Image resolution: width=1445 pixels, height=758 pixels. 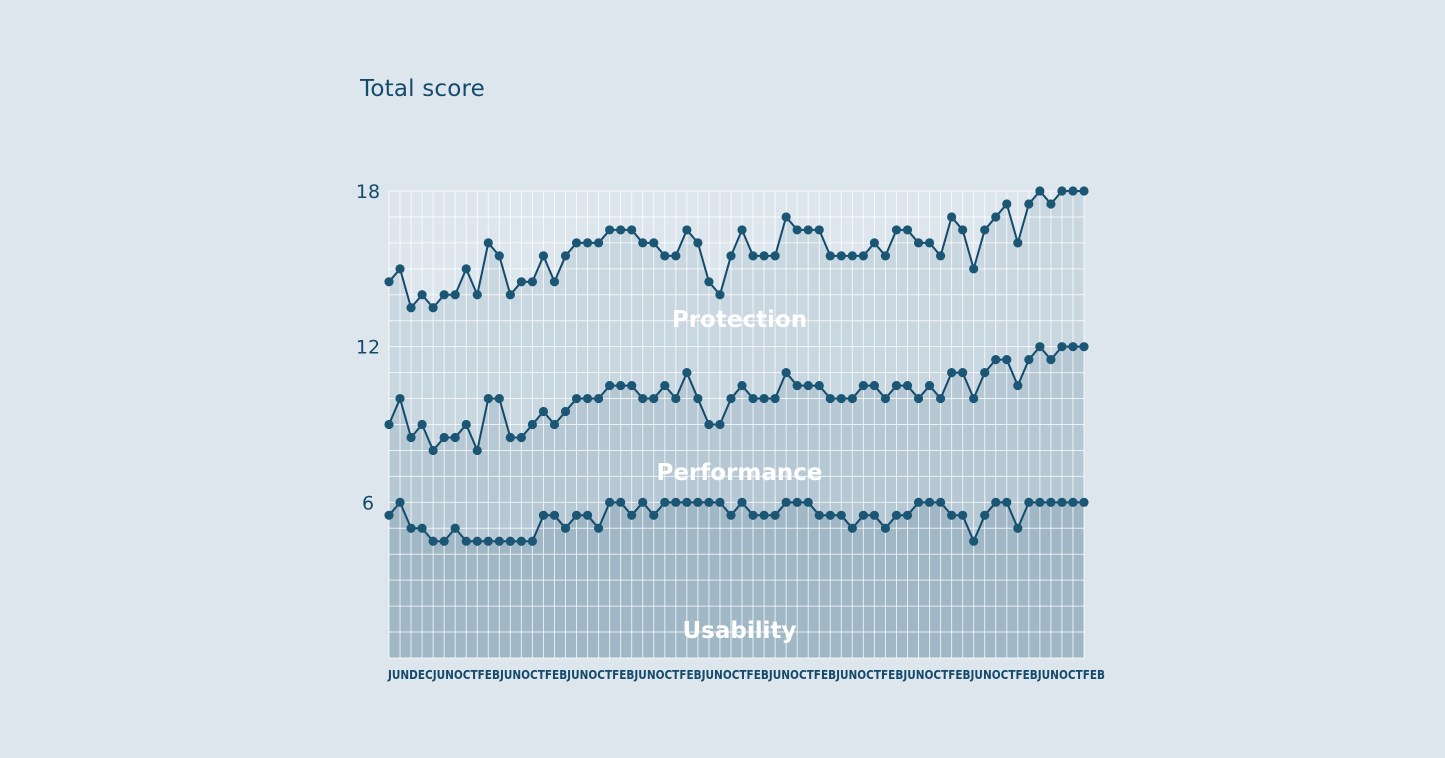 I want to click on series-line-performance, so click(x=736, y=399).